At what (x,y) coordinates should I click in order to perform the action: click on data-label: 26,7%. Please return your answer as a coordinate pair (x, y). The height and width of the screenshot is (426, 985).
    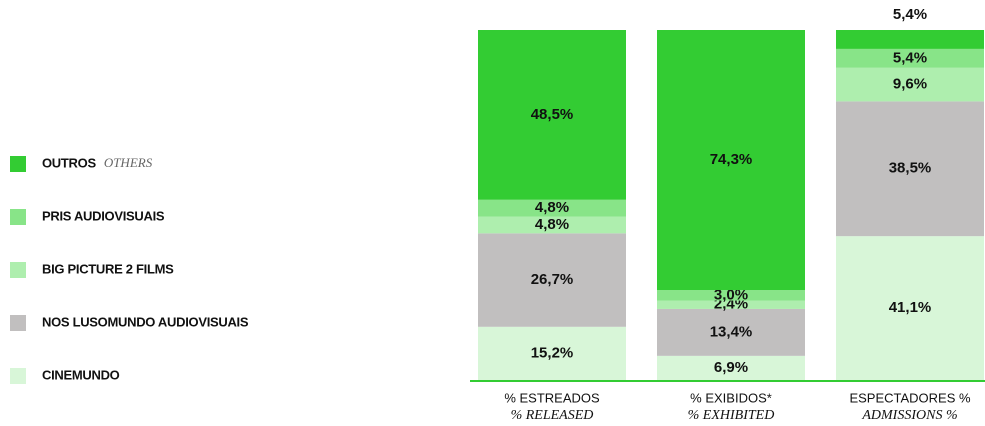
    Looking at the image, I should click on (552, 279).